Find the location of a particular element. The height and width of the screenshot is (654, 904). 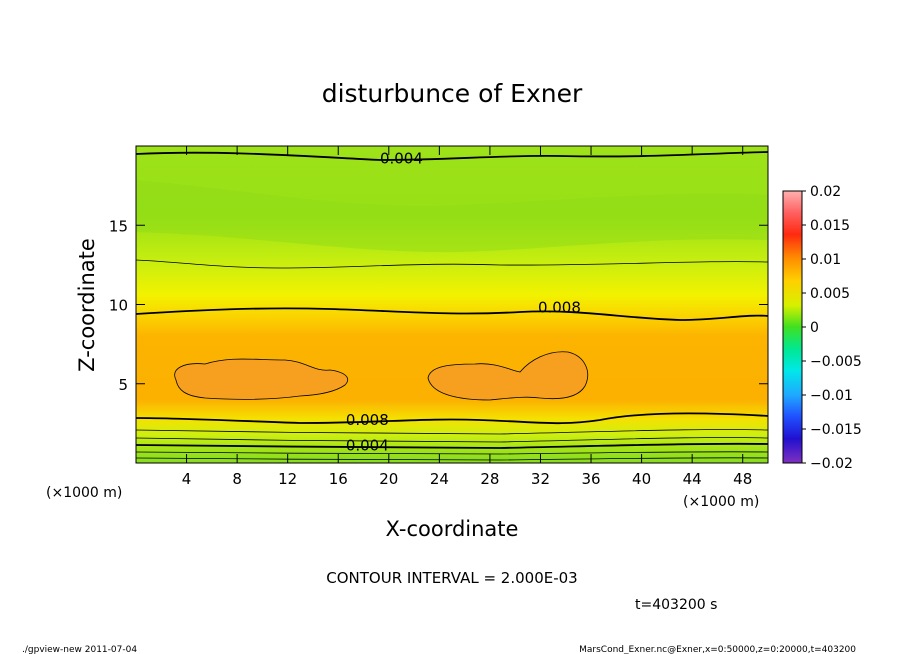

colorbar-label: −0.005 is located at coordinates (836, 362).